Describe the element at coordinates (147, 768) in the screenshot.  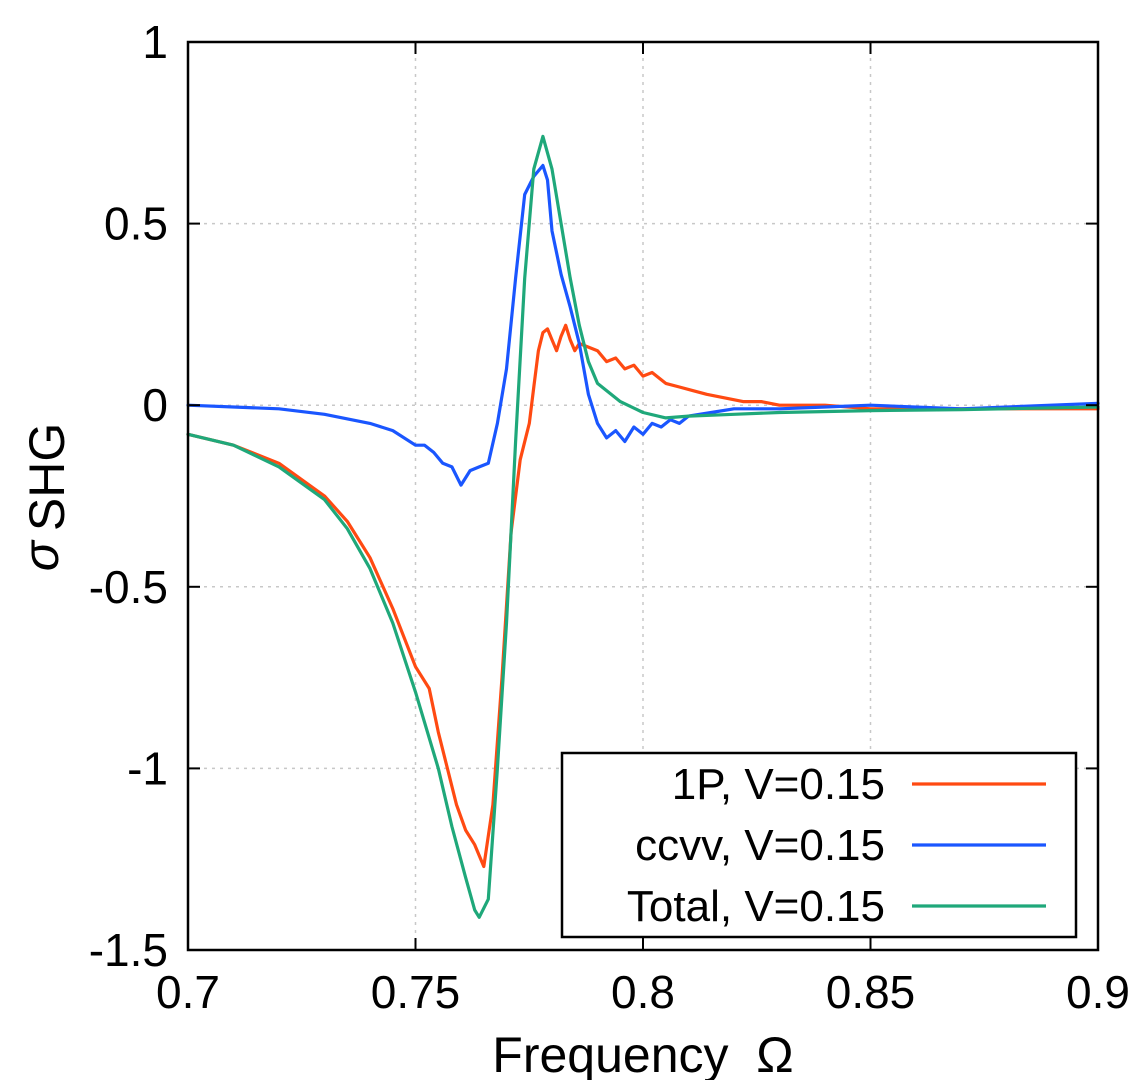
I see `y-tick-label: -1` at that location.